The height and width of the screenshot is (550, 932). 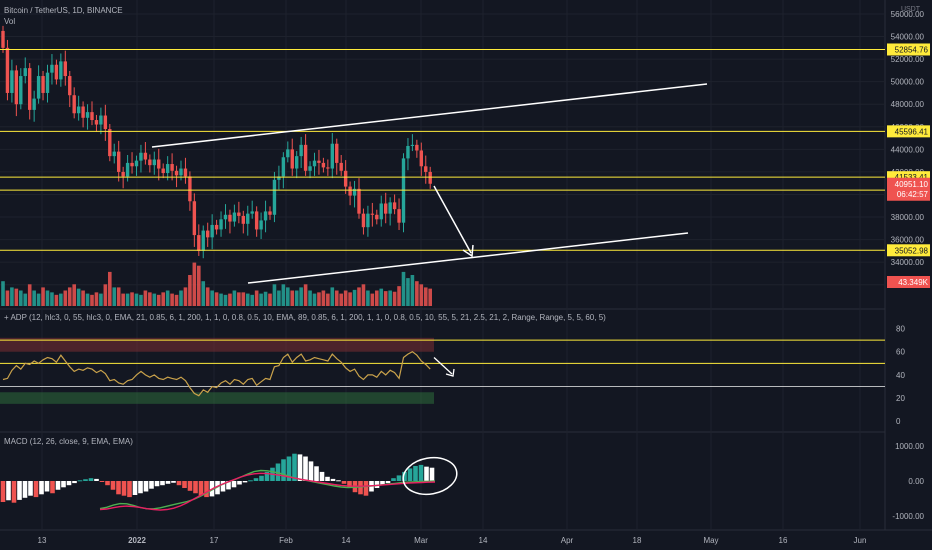 I want to click on price-tick-label: 48000.00, so click(x=908, y=104).